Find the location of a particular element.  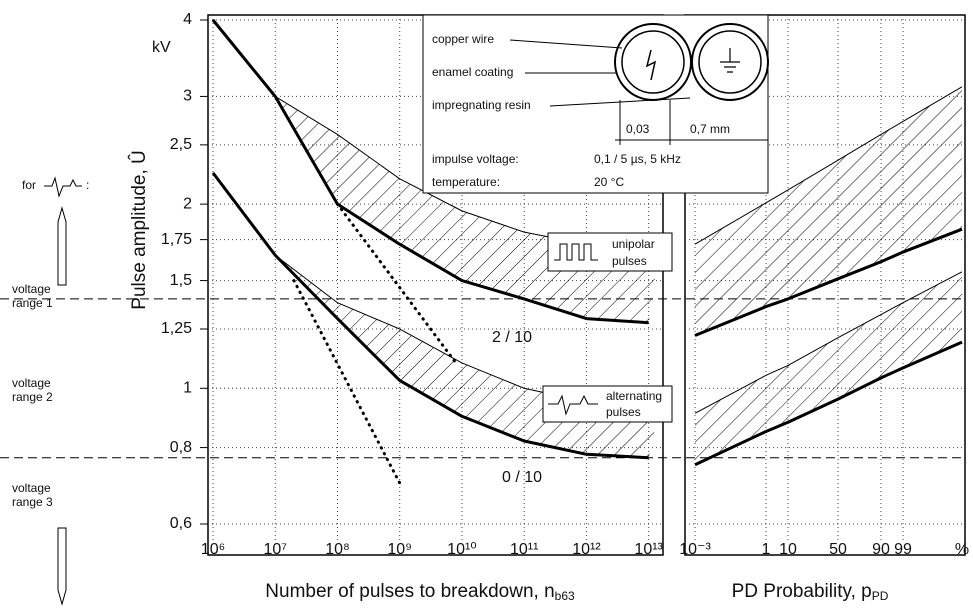

y-tick-label: 1,25 is located at coordinates (176, 328).